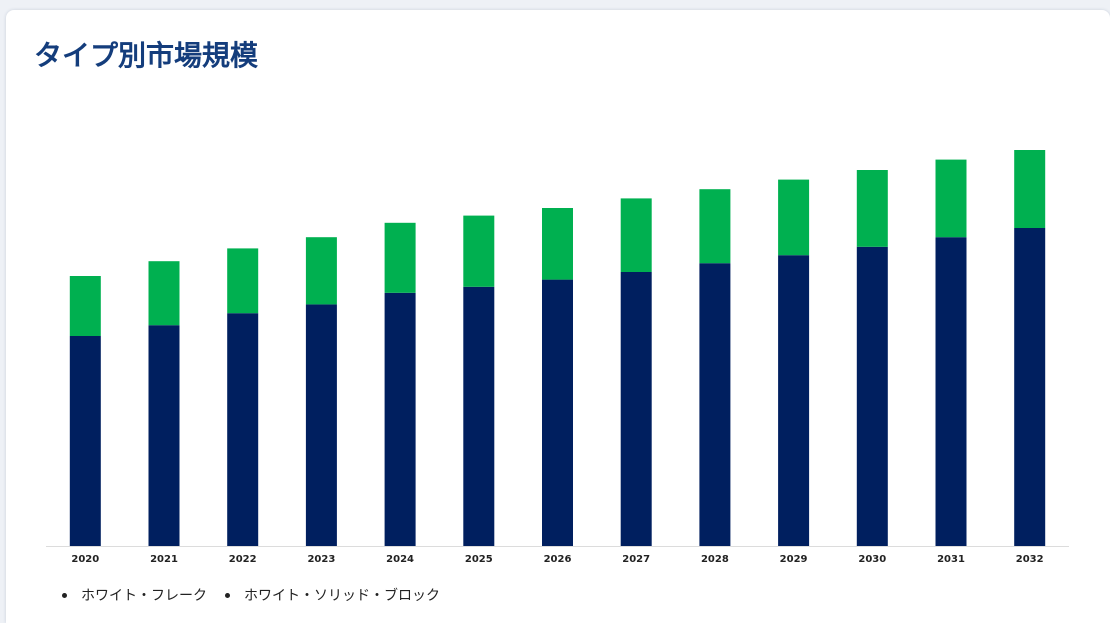  I want to click on page-title: タイプ別市場規模, so click(146, 55).